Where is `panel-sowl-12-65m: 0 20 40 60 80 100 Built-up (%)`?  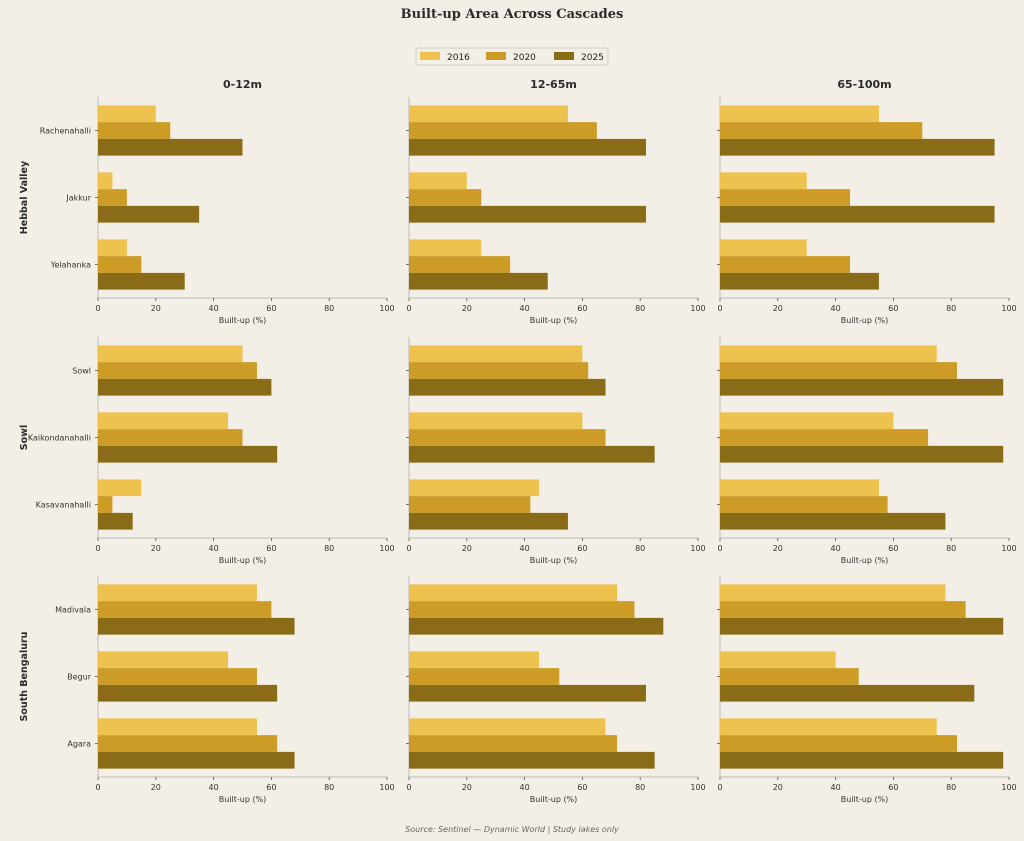
panel-sowl-12-65m: 0 20 40 60 80 100 Built-up (%) is located at coordinates (556, 451).